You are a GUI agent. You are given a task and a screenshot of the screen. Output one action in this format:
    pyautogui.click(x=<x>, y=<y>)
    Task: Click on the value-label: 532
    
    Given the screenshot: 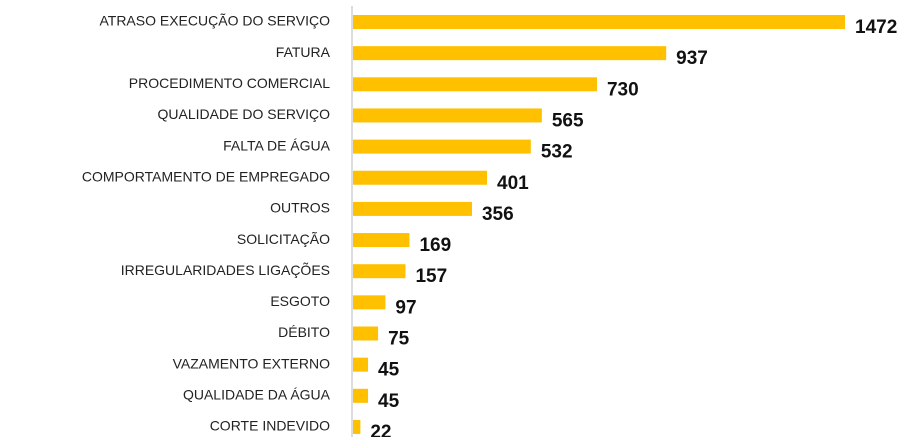 What is the action you would take?
    pyautogui.click(x=557, y=152)
    